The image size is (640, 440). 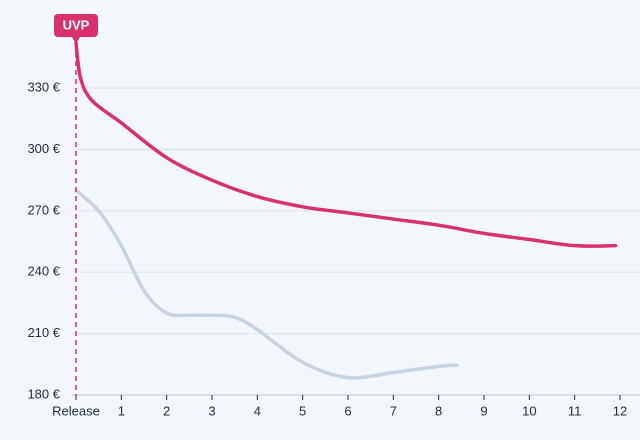 I want to click on annotation-box, so click(x=76, y=25).